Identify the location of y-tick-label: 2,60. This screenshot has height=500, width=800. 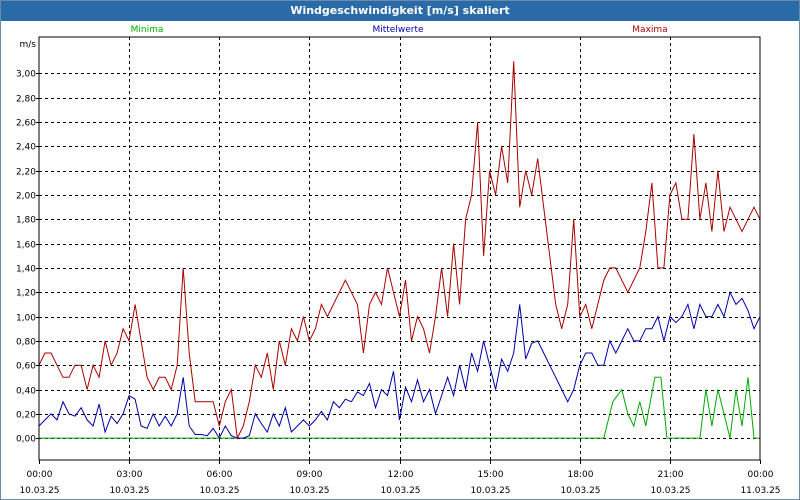
(26, 124).